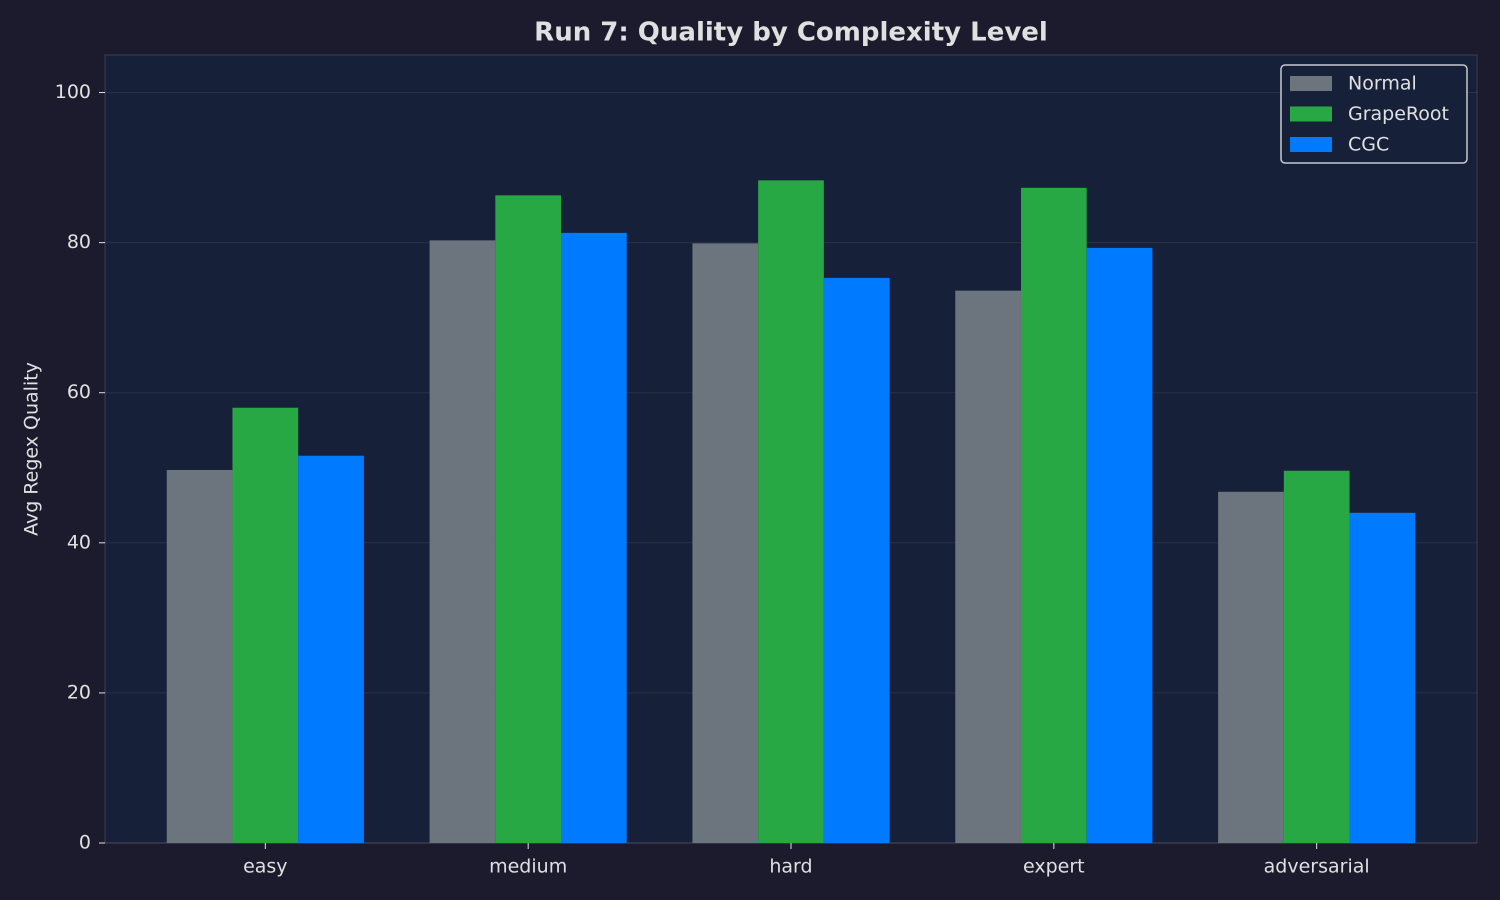 This screenshot has width=1500, height=900. What do you see at coordinates (265, 867) in the screenshot?
I see `x-tick-label: easy` at bounding box center [265, 867].